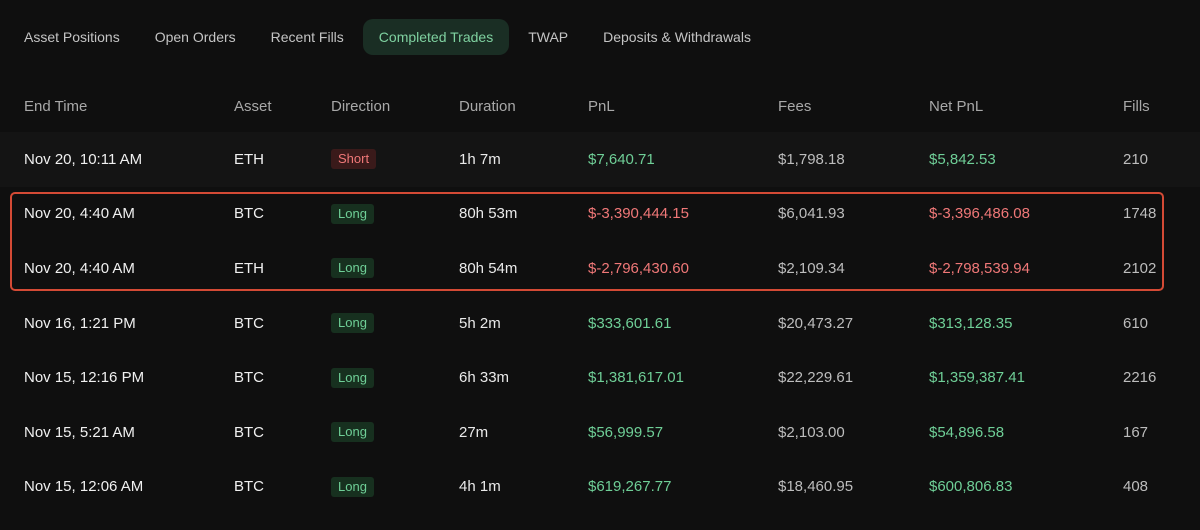  Describe the element at coordinates (962, 159) in the screenshot. I see `net-pnl-cell: $5,842.53` at that location.